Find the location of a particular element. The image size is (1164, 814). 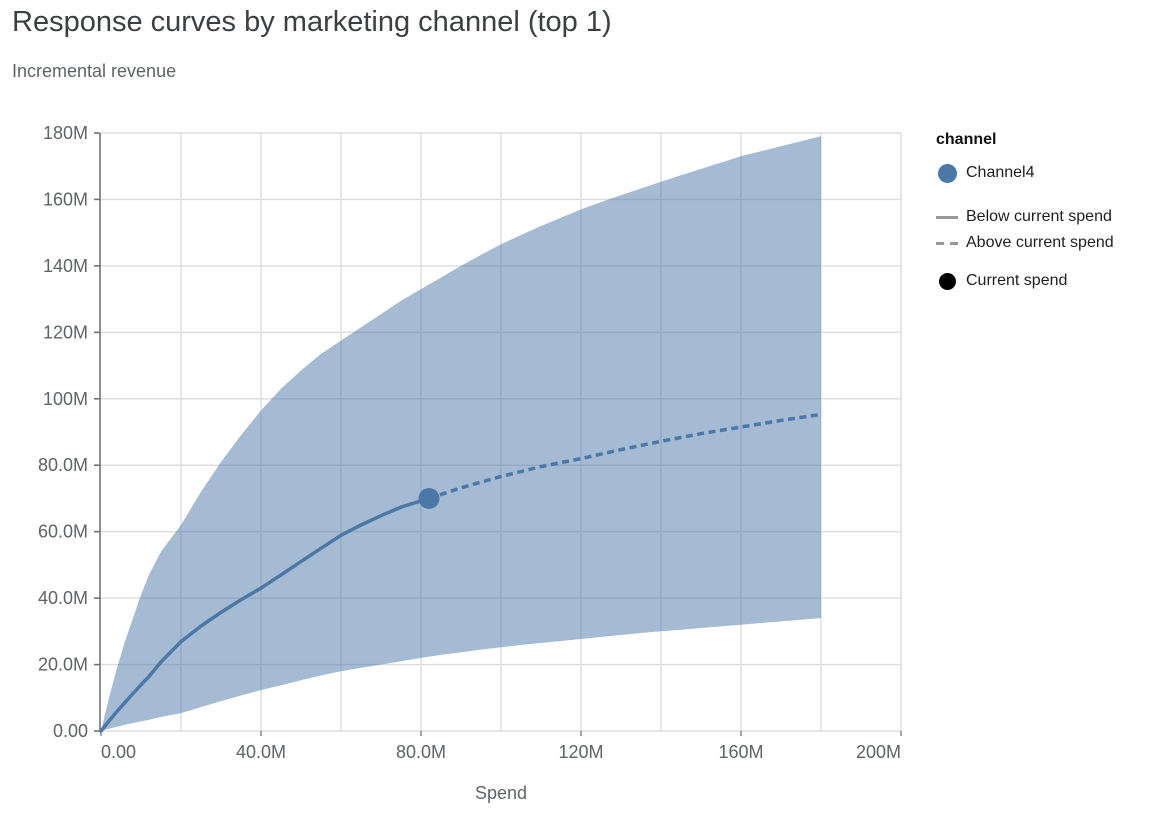

x-tick-label: 40.0M is located at coordinates (261, 752).